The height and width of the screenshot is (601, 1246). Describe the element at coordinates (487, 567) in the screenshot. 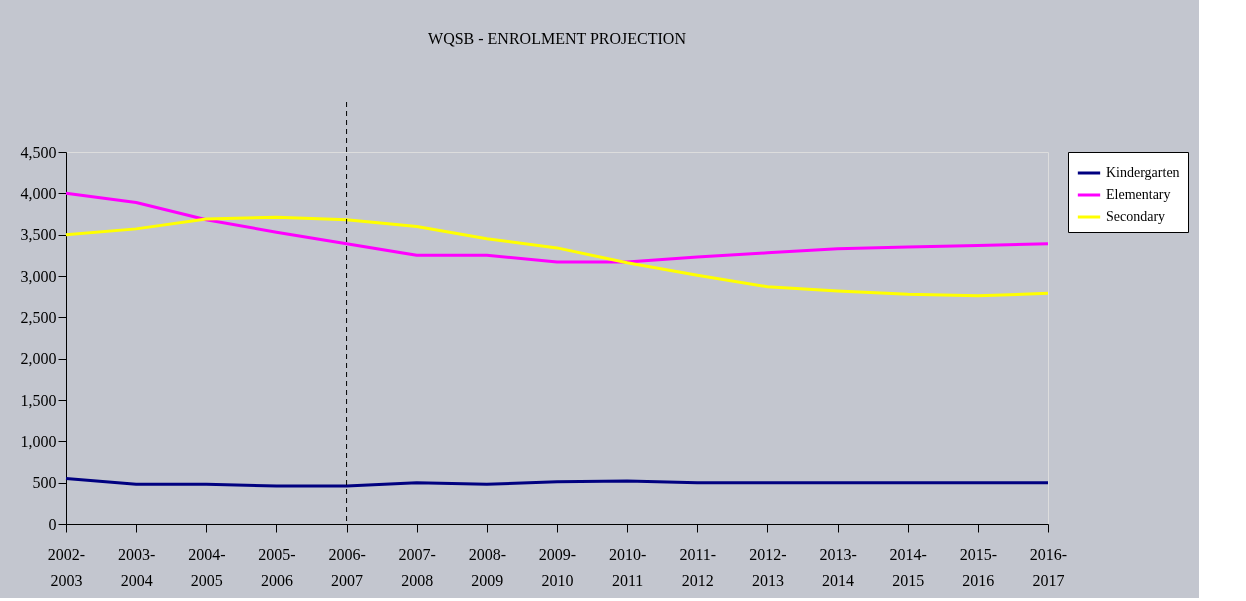

I see `x-tick-label: 2008-2009` at that location.